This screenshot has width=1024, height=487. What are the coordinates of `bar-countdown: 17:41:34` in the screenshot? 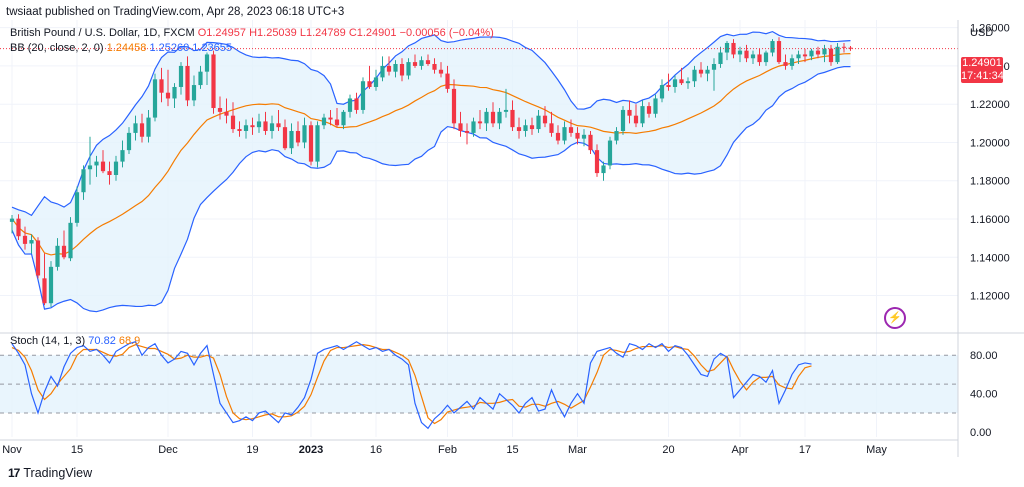 It's located at (982, 76).